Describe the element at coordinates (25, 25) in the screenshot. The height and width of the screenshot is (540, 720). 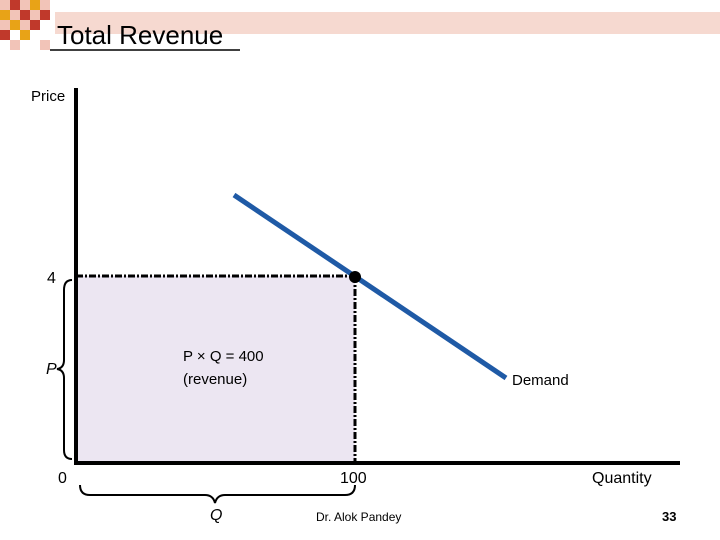
I see `header-decoration` at that location.